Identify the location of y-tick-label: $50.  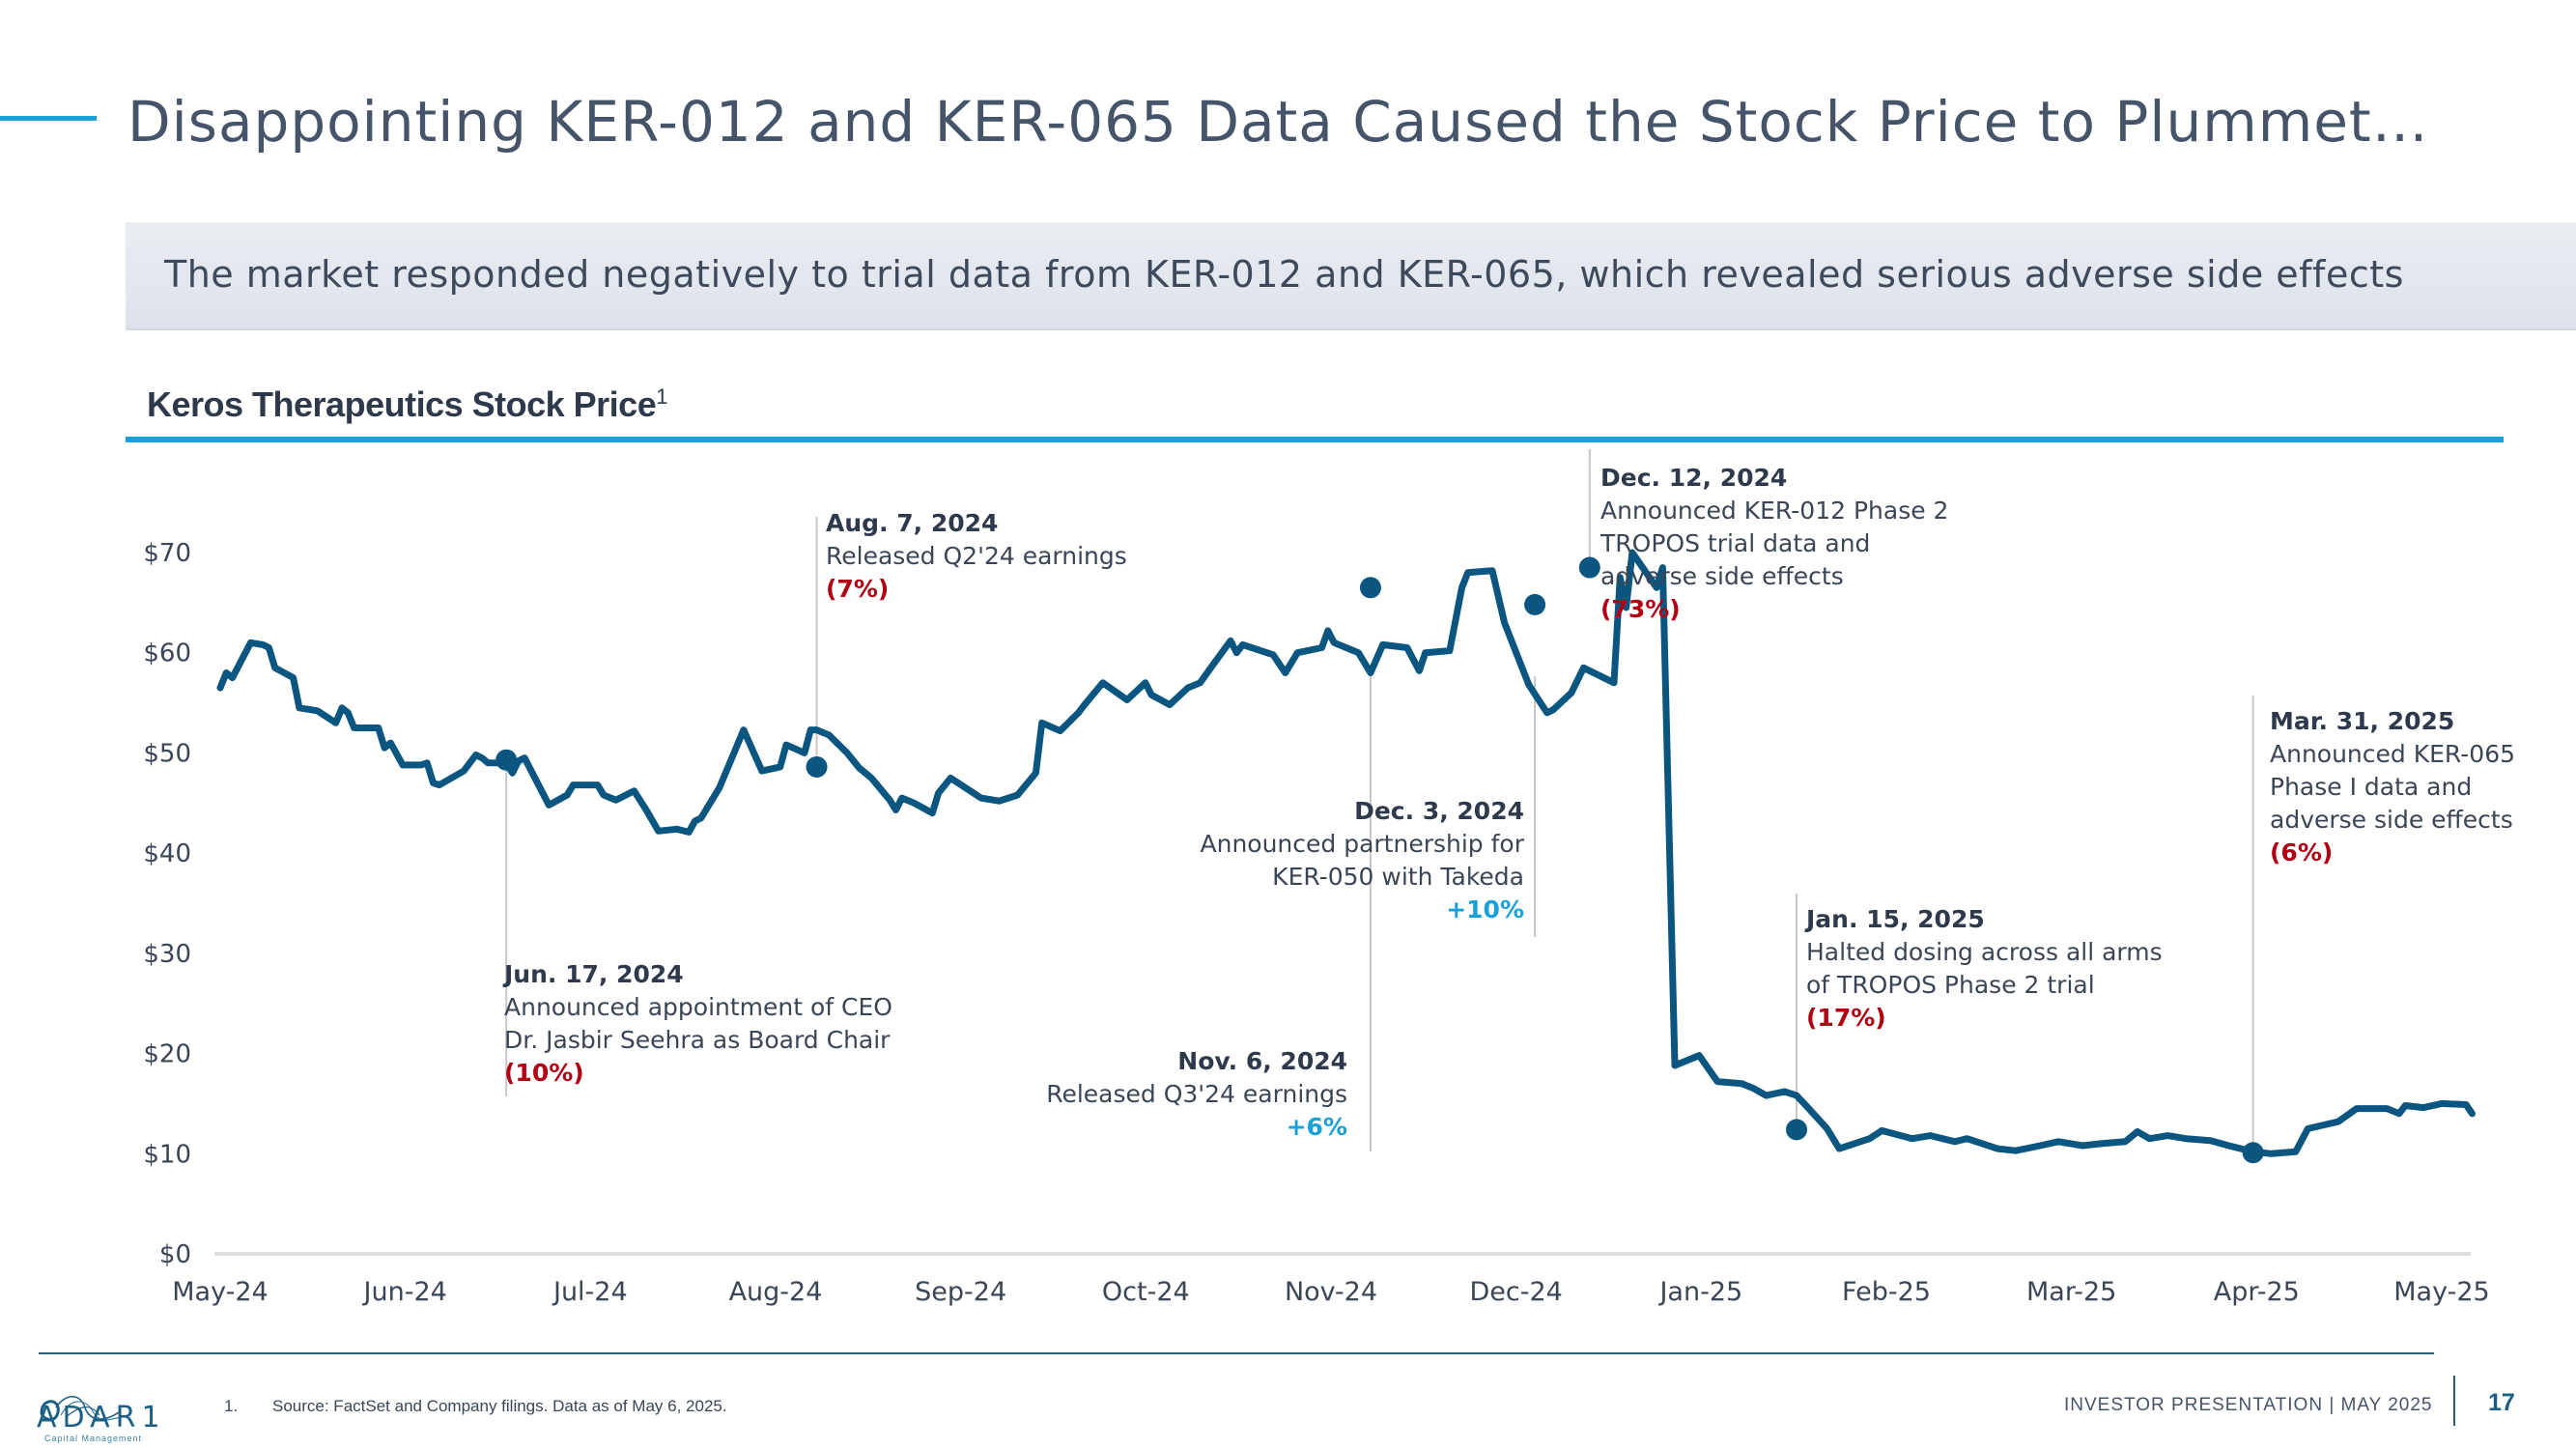
(167, 753).